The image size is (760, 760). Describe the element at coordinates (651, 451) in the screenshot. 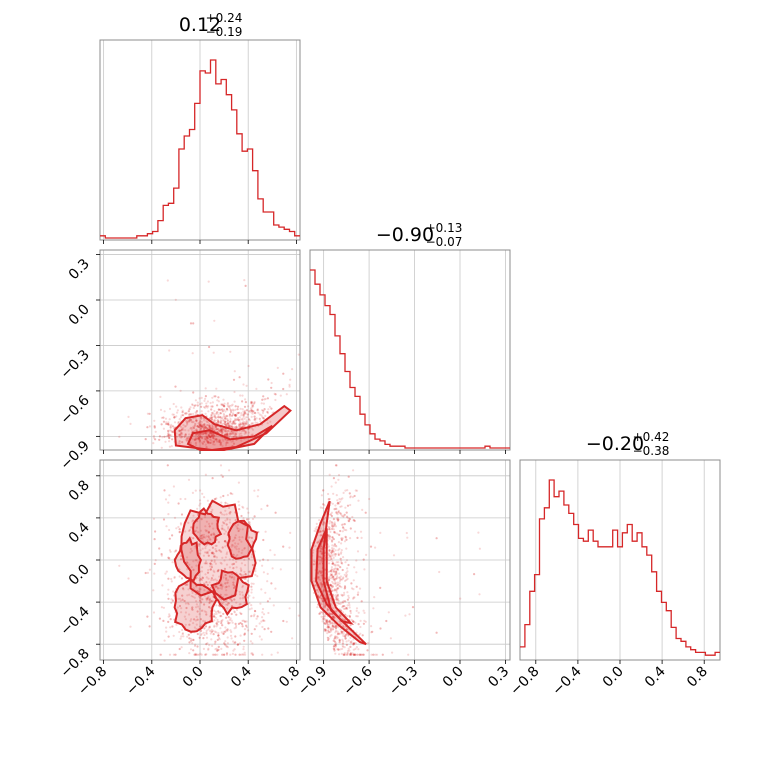

I see `title-param-3-minus: −0.38` at that location.